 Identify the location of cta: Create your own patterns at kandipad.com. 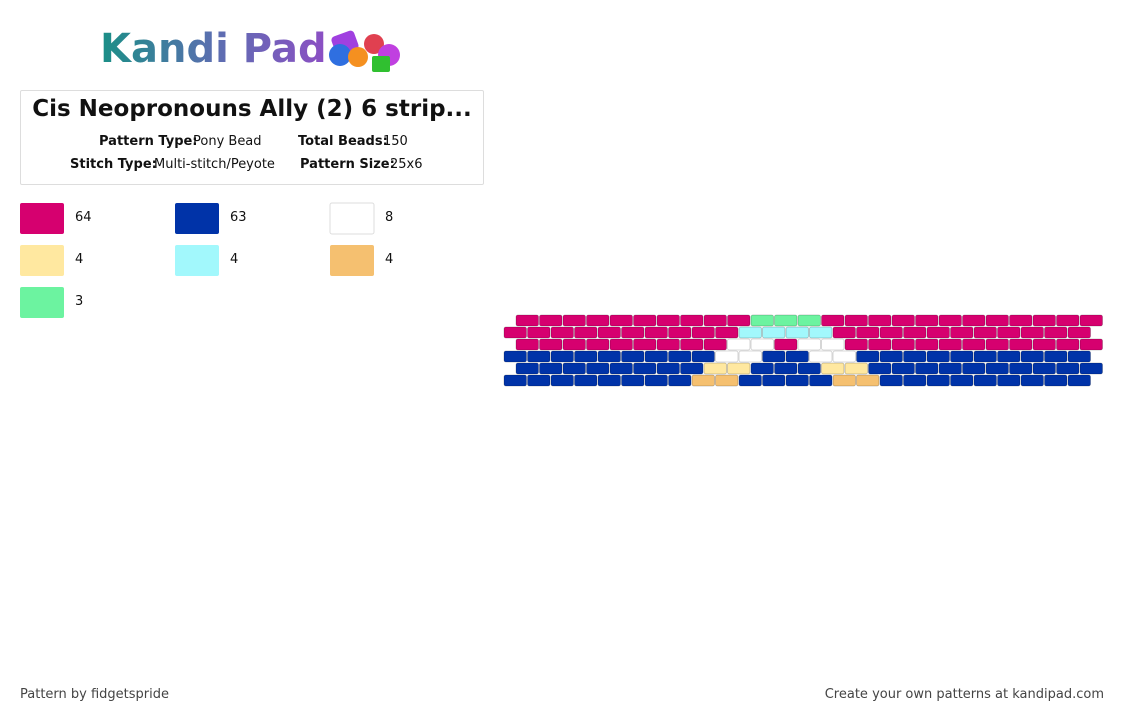
(964, 694).